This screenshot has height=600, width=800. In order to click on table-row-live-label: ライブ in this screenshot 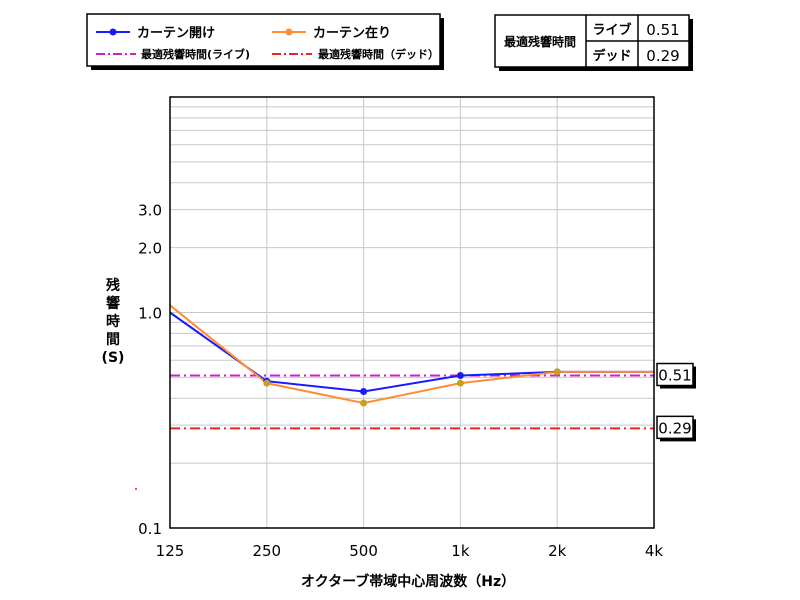, I will do `click(611, 30)`.